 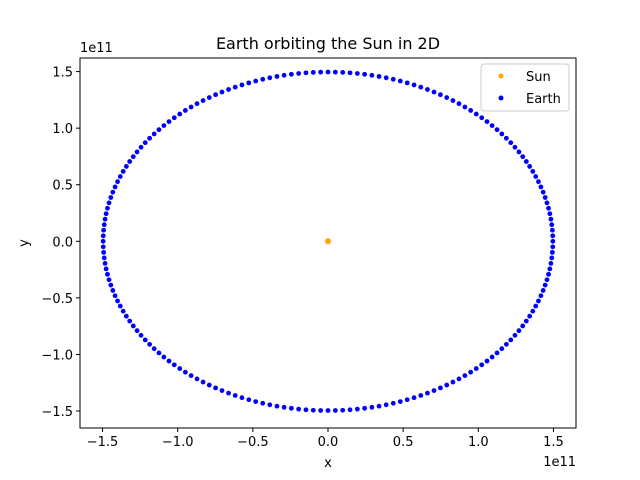 I want to click on legend-label-sun: Sun, so click(x=538, y=77).